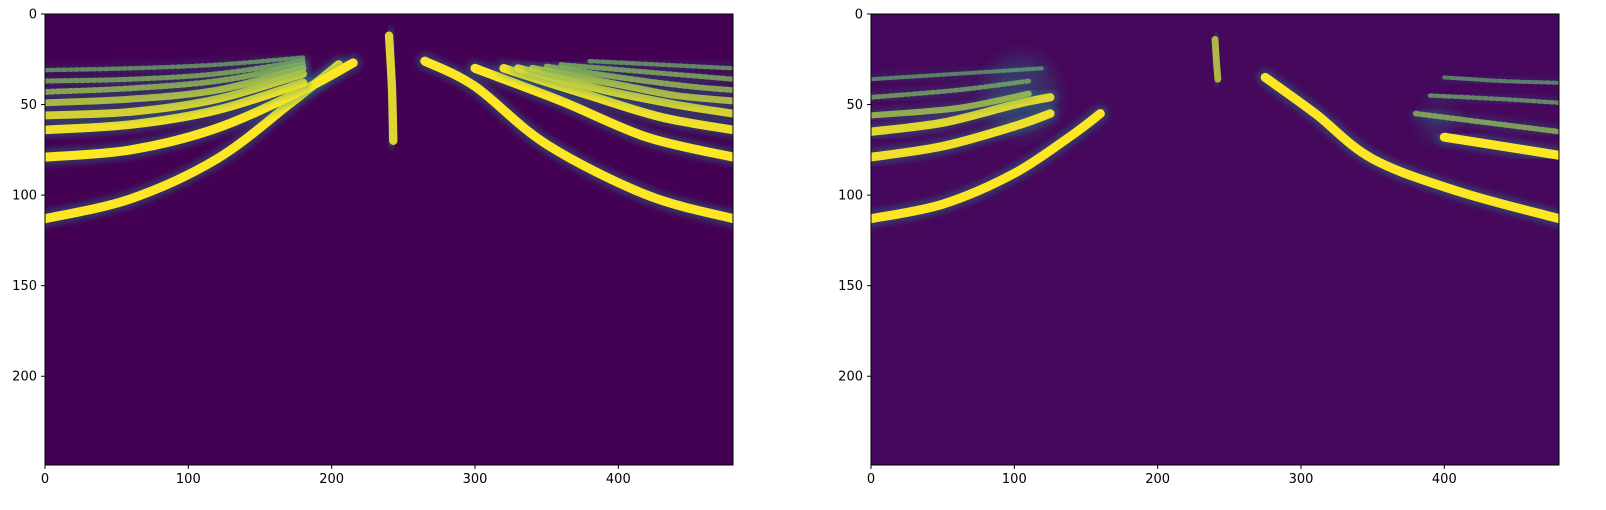 This screenshot has height=510, width=1606. What do you see at coordinates (331, 479) in the screenshot?
I see `left-panel-xtick-label-200: 200` at bounding box center [331, 479].